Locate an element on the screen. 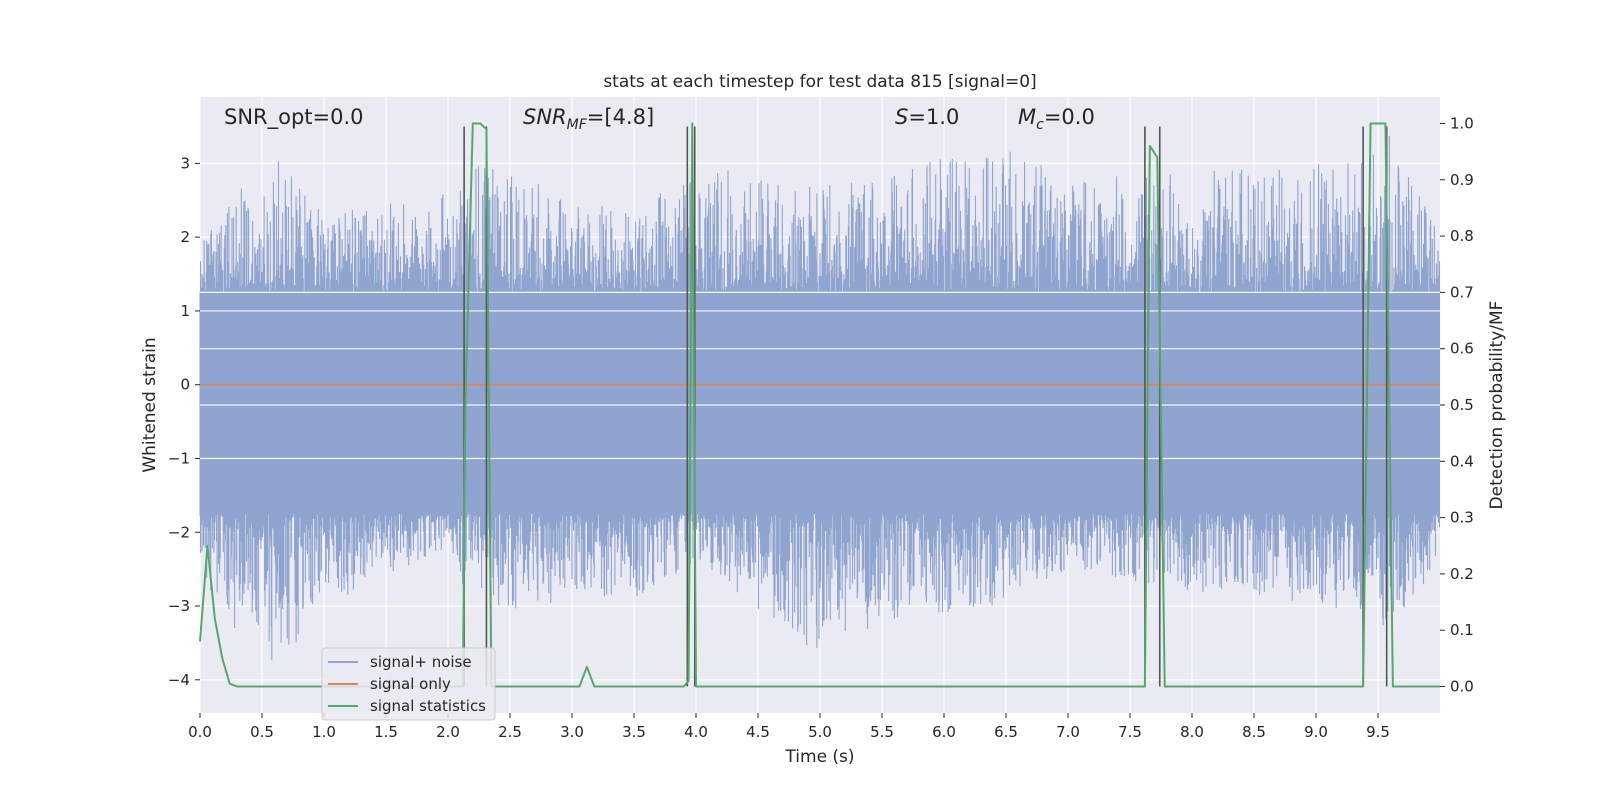 This screenshot has width=1600, height=800. y-tick-label: −4 is located at coordinates (179, 680).